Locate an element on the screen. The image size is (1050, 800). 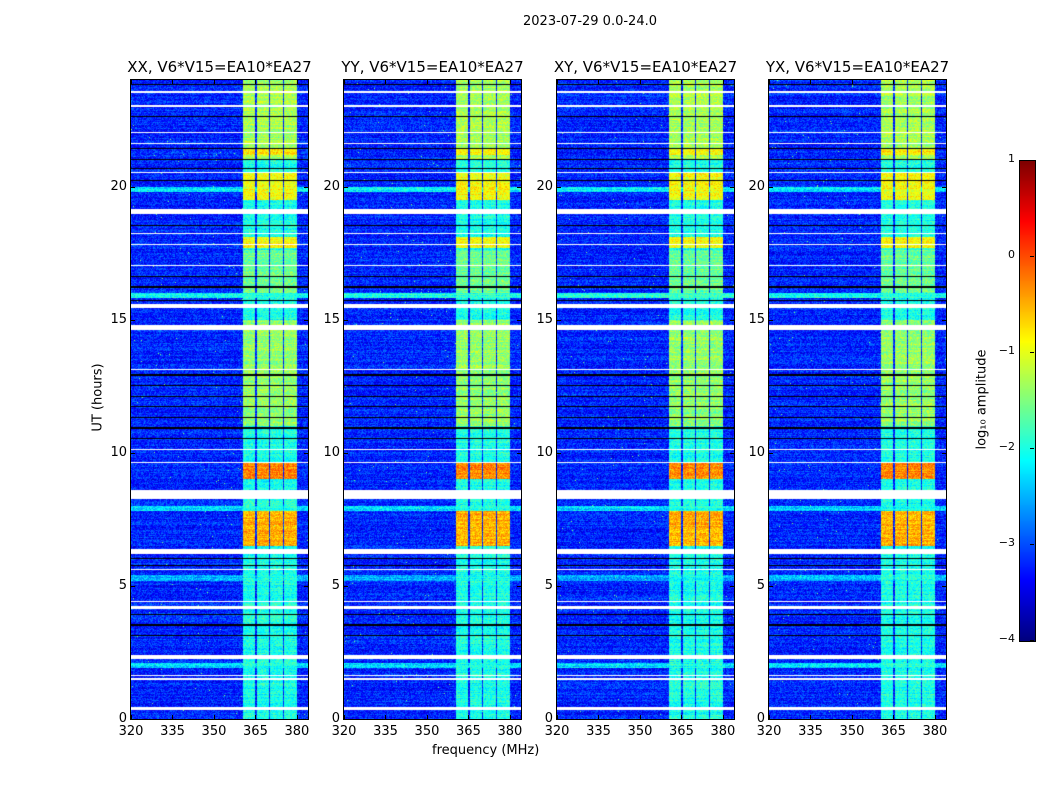
colorbar-tick-label: −3 is located at coordinates (1006, 542).